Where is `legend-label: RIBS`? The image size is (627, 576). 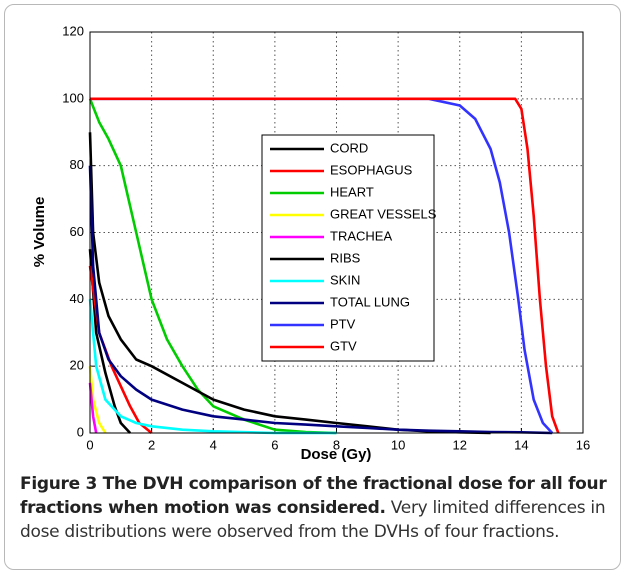 legend-label: RIBS is located at coordinates (345, 257).